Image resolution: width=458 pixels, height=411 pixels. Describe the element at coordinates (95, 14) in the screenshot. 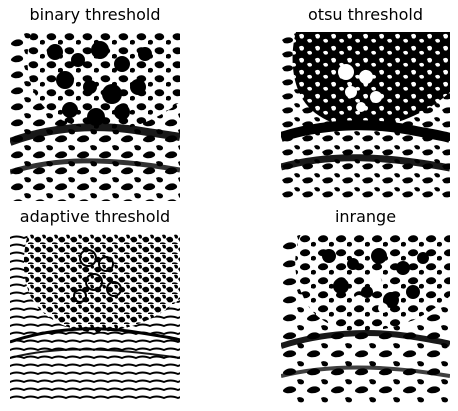

I see `panel-title: binary threshold` at that location.